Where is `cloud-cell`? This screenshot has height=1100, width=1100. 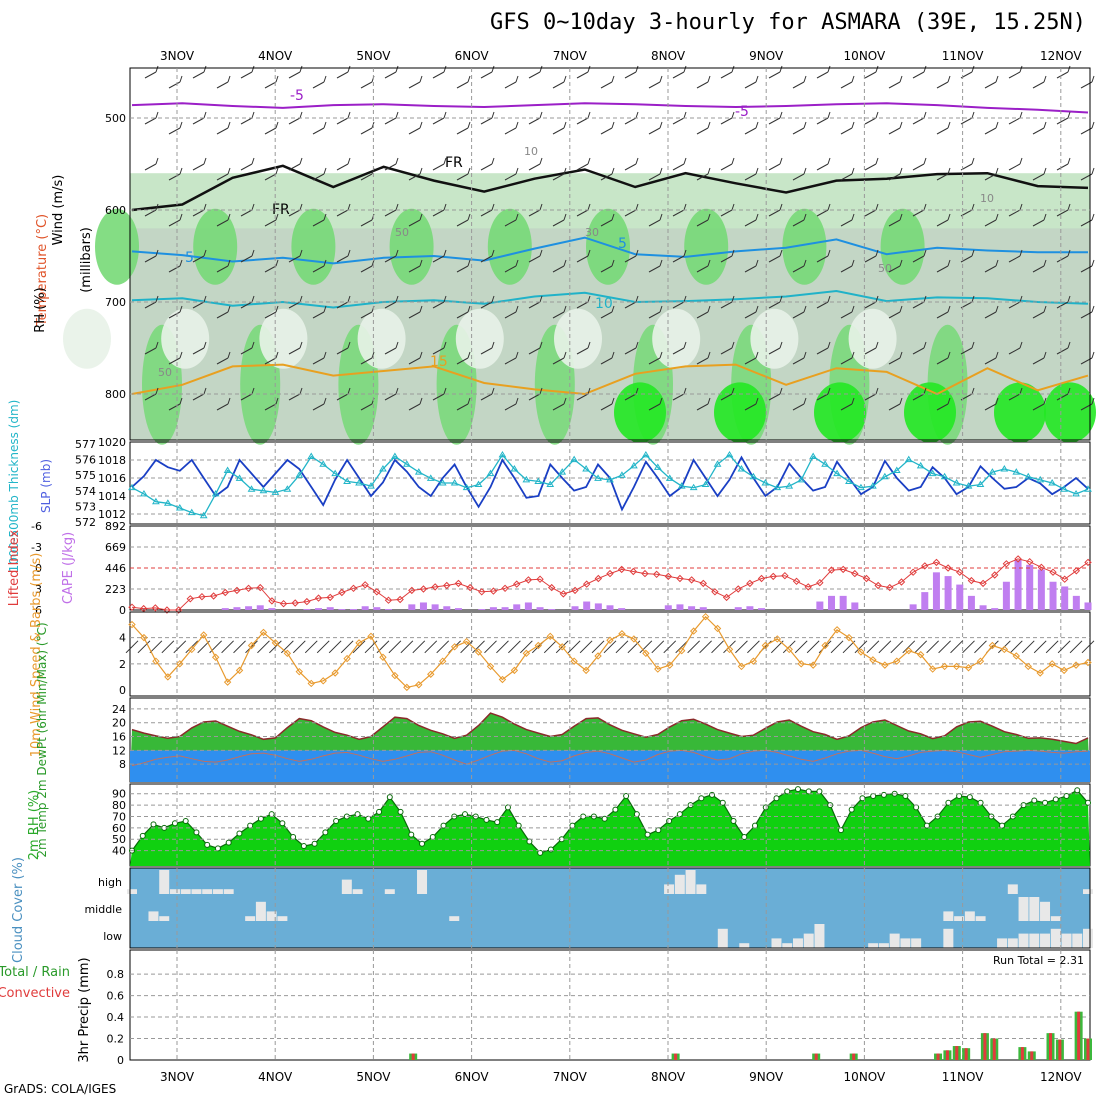
cloud-cell is located at coordinates (1088, 938).